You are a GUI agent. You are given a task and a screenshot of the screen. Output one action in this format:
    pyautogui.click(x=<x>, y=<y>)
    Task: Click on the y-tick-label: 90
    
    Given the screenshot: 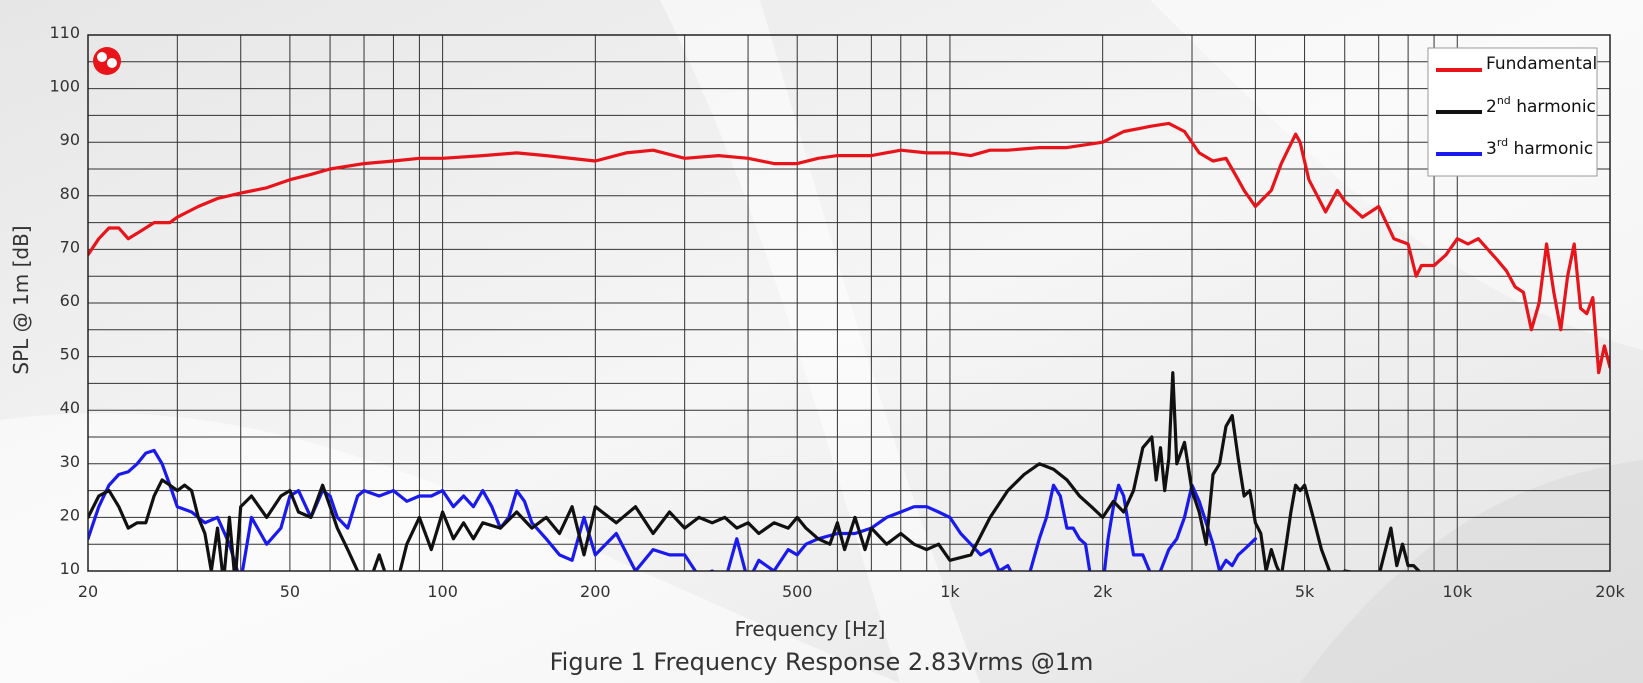 What is the action you would take?
    pyautogui.click(x=70, y=139)
    